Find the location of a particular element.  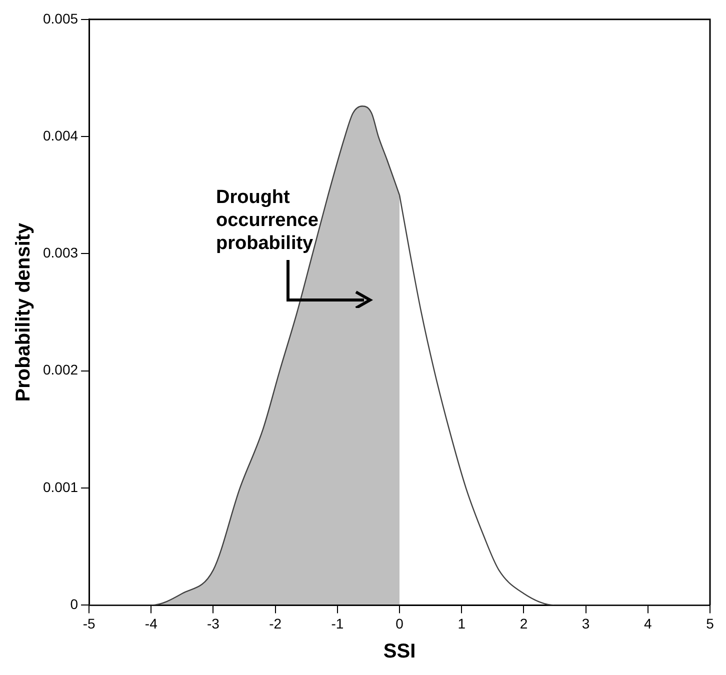

y-tick-label: 0.004 is located at coordinates (60, 135).